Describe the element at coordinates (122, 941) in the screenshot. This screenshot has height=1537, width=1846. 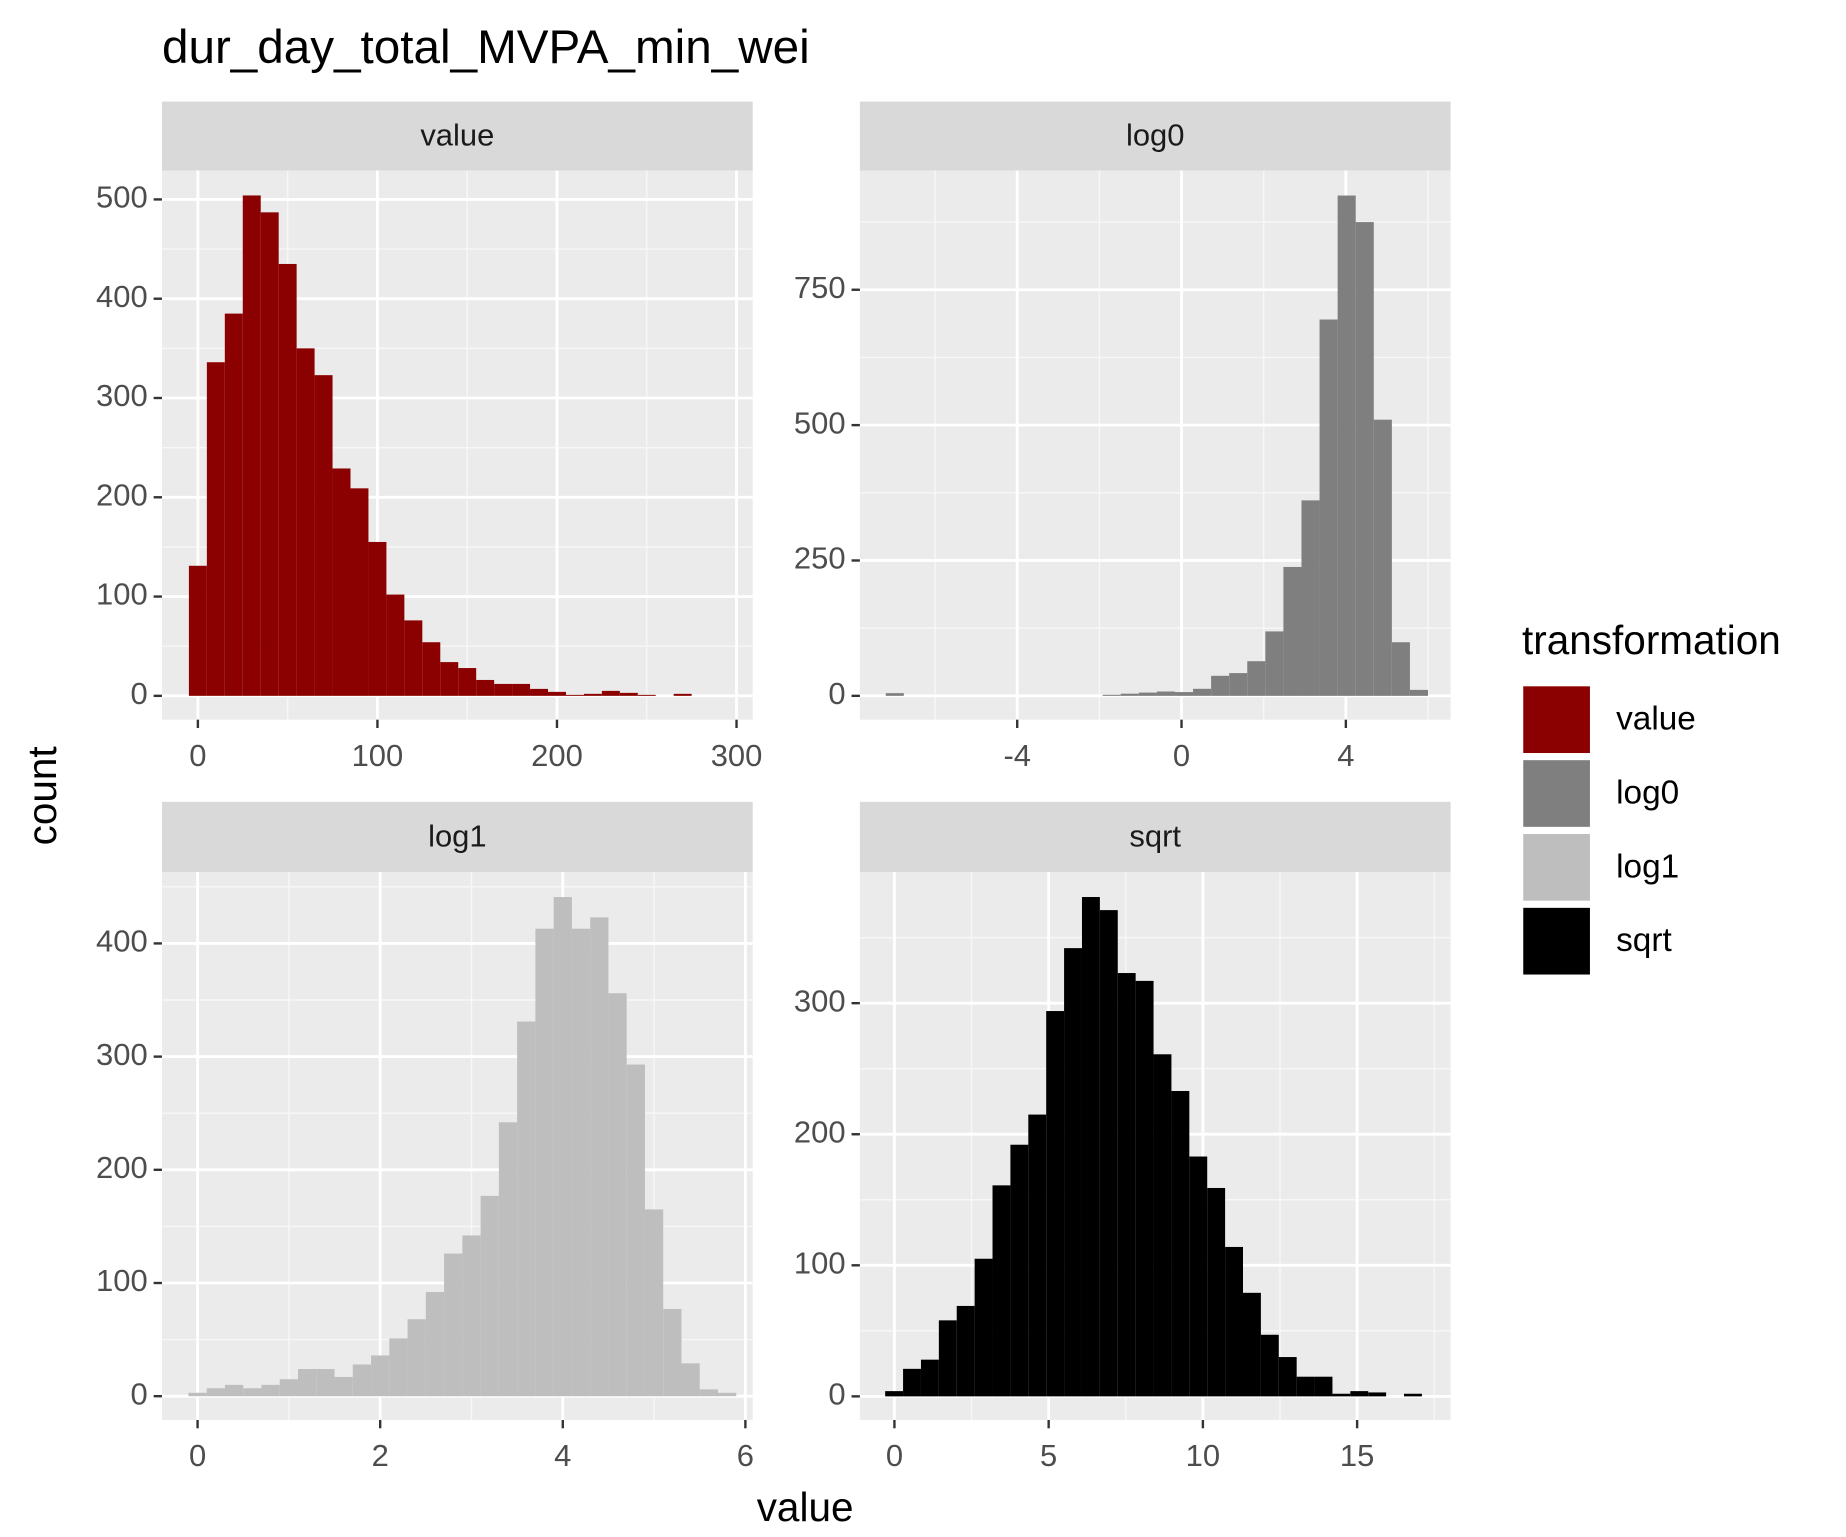
I see `y-tick-label: 400` at that location.